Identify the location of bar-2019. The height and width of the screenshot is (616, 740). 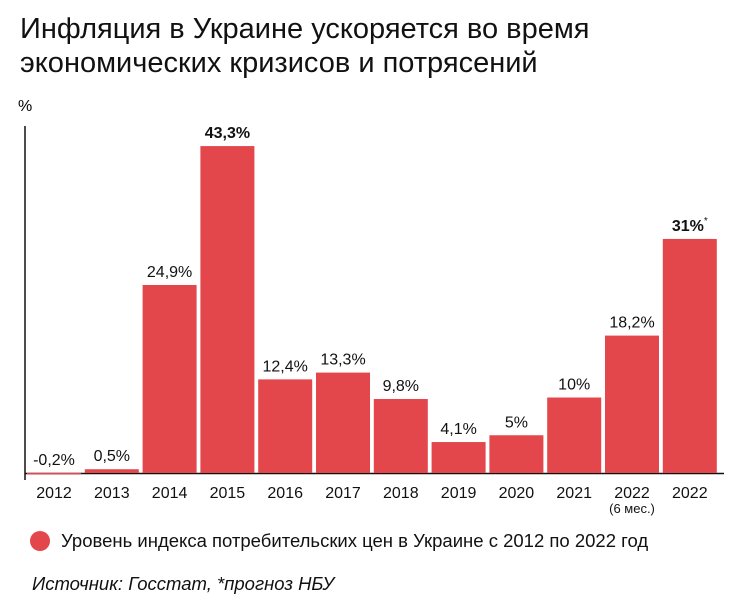
(458, 457).